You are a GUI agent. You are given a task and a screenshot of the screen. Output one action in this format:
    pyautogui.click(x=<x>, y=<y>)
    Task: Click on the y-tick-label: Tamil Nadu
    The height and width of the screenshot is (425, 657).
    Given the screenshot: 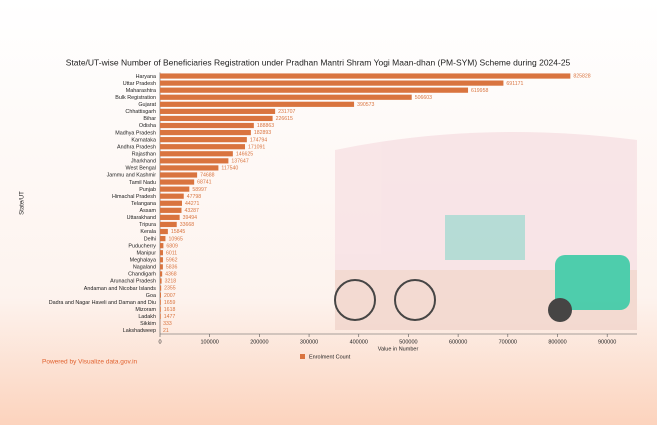 What is the action you would take?
    pyautogui.click(x=142, y=183)
    